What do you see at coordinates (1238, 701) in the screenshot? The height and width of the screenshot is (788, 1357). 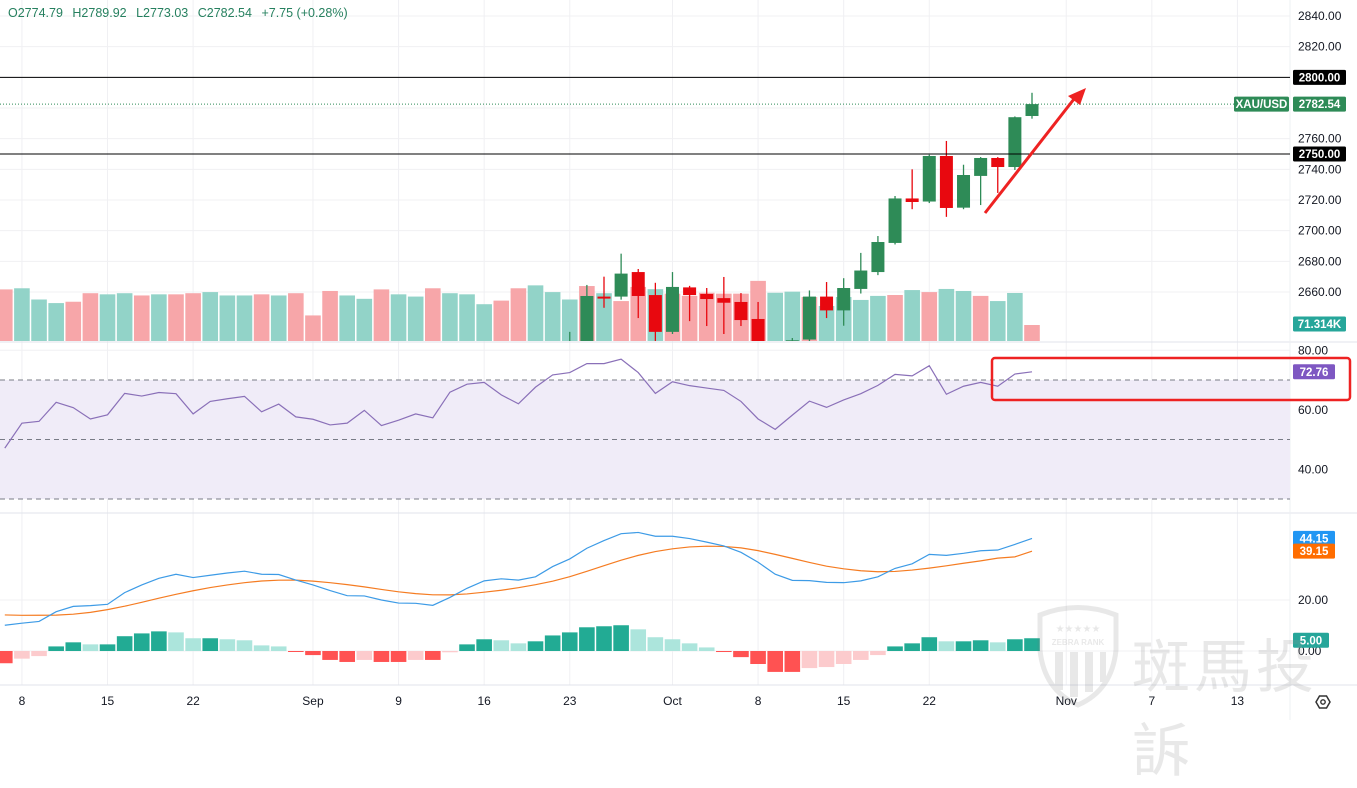 I see `time-label: 13` at bounding box center [1238, 701].